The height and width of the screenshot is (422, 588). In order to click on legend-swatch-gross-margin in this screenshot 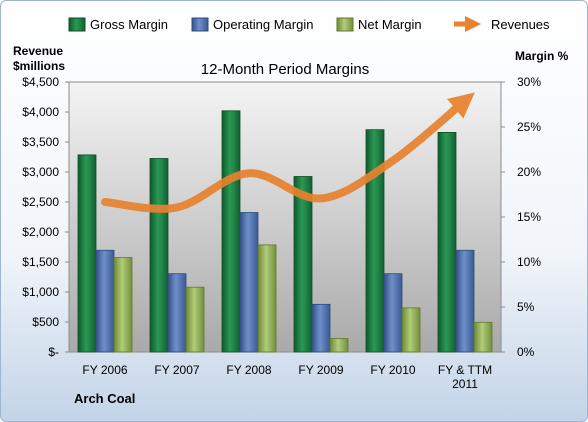, I will do `click(77, 24)`.